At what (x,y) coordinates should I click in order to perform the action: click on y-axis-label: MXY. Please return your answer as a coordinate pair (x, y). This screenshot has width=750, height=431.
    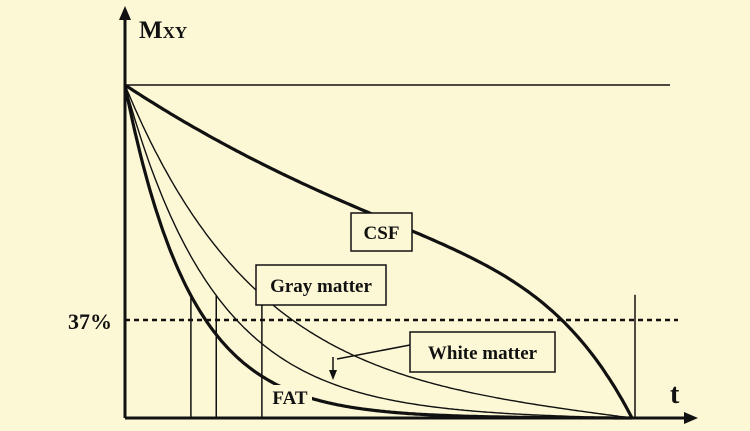
    Looking at the image, I should click on (163, 30).